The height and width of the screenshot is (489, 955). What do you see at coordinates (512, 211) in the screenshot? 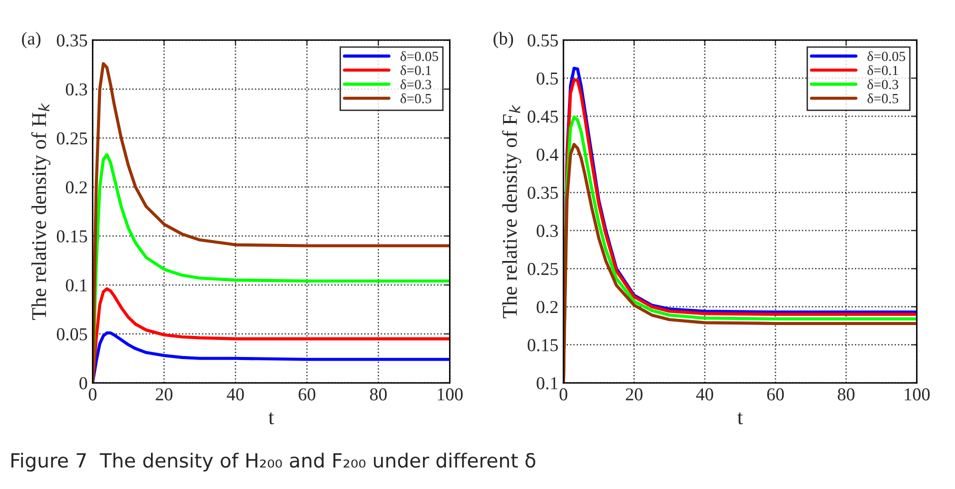
I see `y-axis-title: The relative density of F$_{k}$` at bounding box center [512, 211].